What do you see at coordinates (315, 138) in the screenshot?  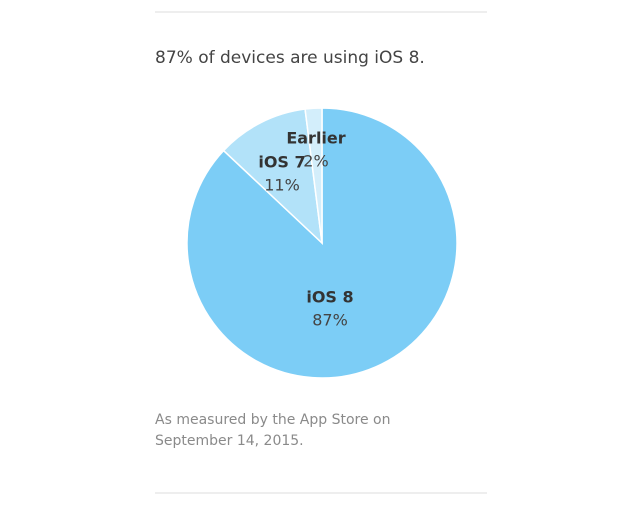 I see `slice-label: Earlier` at bounding box center [315, 138].